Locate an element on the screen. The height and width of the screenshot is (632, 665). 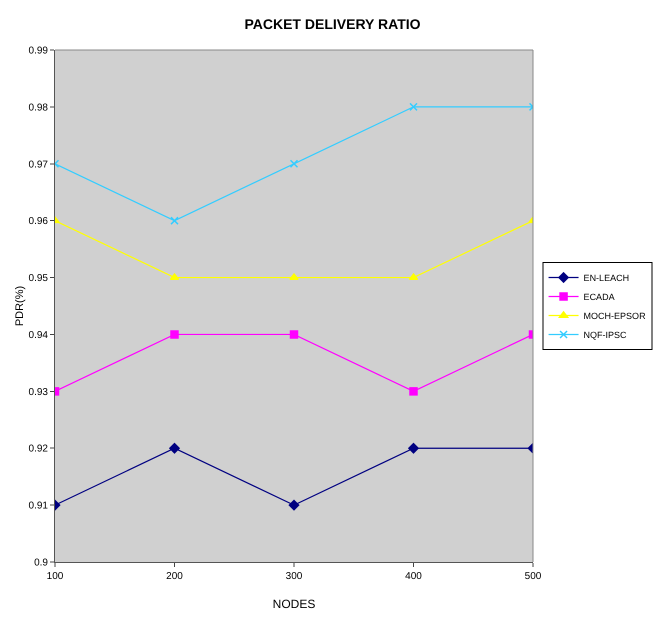
y-tick-label: 0.96 is located at coordinates (38, 222).